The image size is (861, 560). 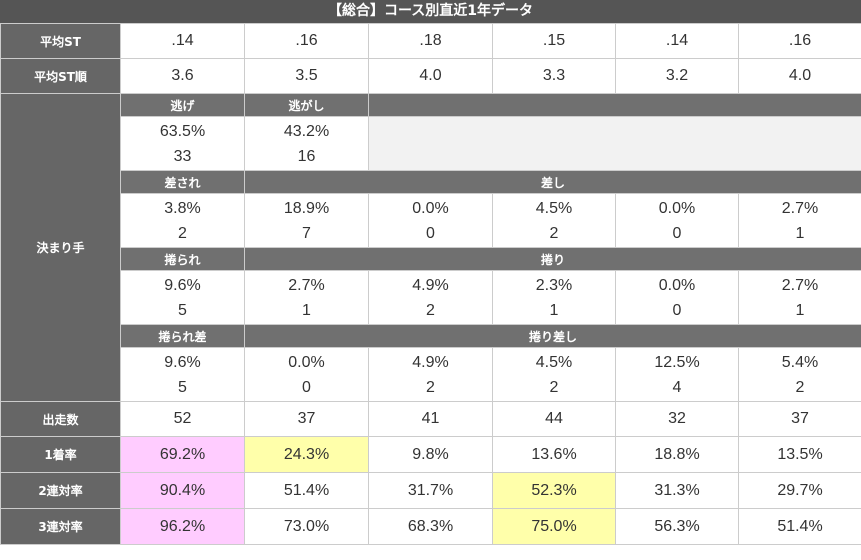 What do you see at coordinates (677, 374) in the screenshot?
I see `kimarite-cell: 12.5% 4` at bounding box center [677, 374].